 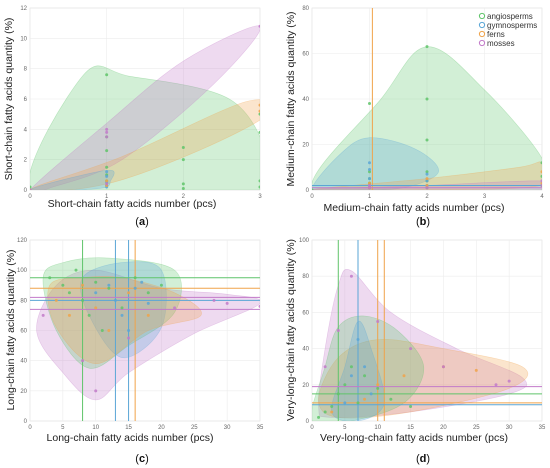 I want to click on legend-marker-gymnosperms, so click(x=482, y=25).